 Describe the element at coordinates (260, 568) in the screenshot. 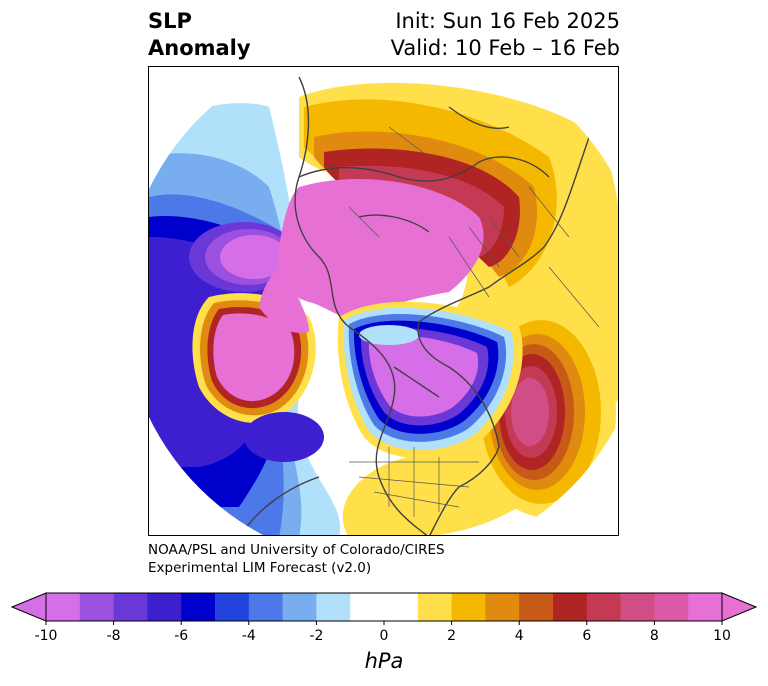

I see `credit-line-2: Experimental LIM Forecast (v2.0)` at that location.